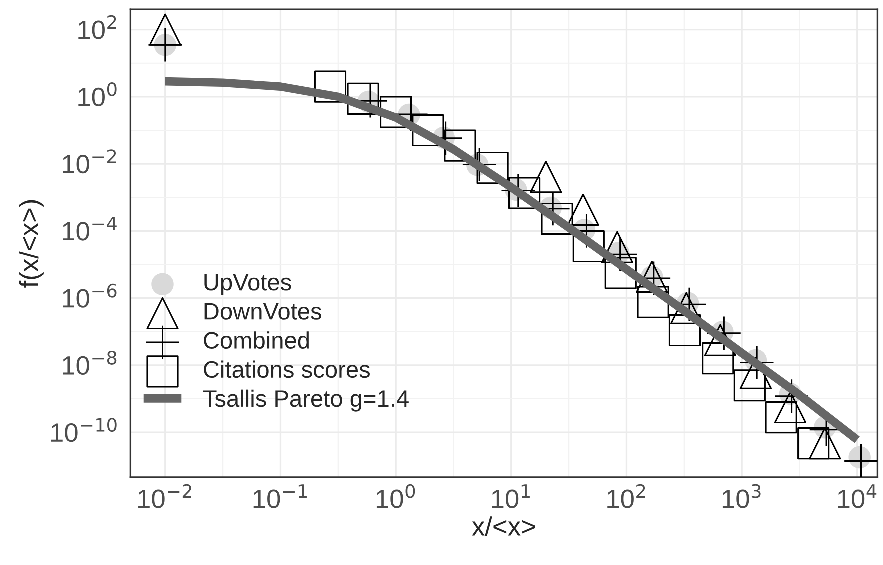 The height and width of the screenshot is (565, 883). Describe the element at coordinates (97, 27) in the screenshot. I see `y-tick-label: 10$^{2}$` at that location.